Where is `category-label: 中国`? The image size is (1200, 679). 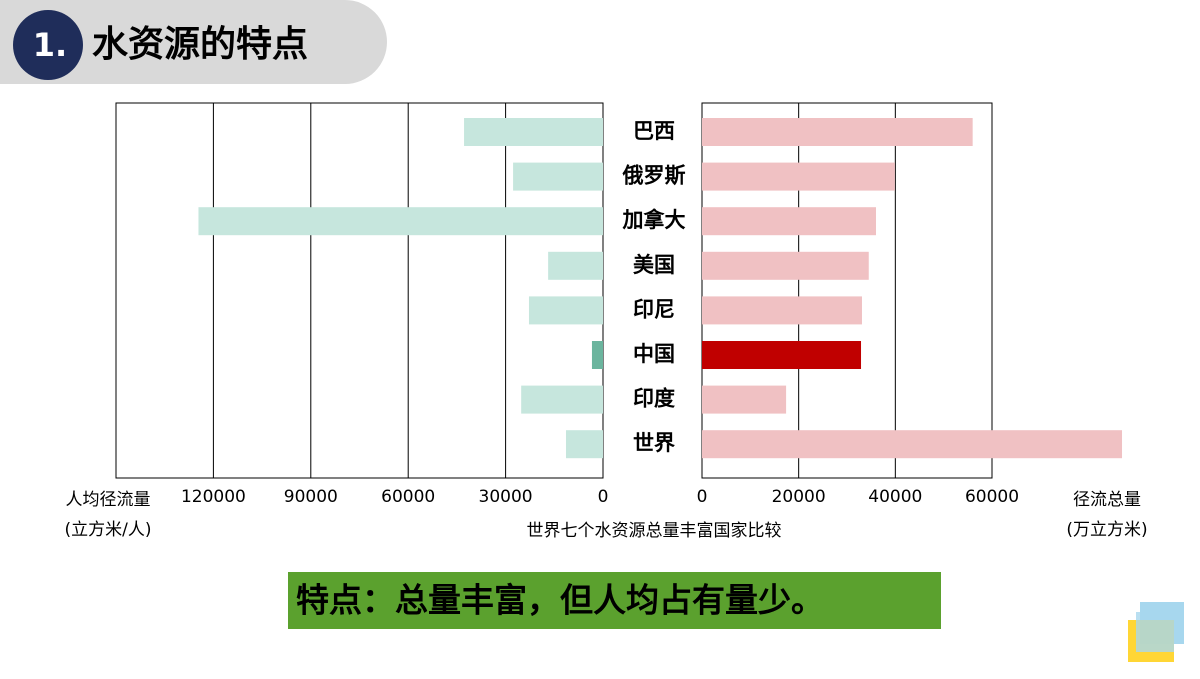 category-label: 中国 is located at coordinates (654, 354).